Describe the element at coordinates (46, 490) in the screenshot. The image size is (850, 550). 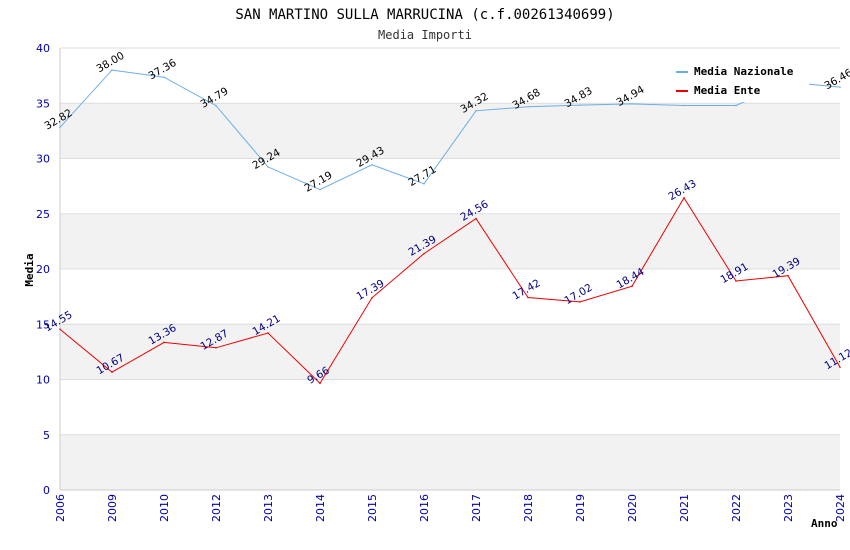
I see `y-tick-label: 0` at that location.